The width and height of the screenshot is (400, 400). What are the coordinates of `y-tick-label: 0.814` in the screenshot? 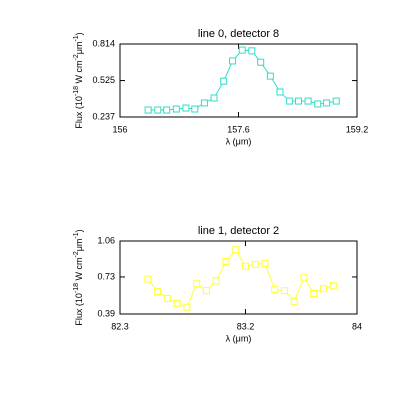 It's located at (103, 43).